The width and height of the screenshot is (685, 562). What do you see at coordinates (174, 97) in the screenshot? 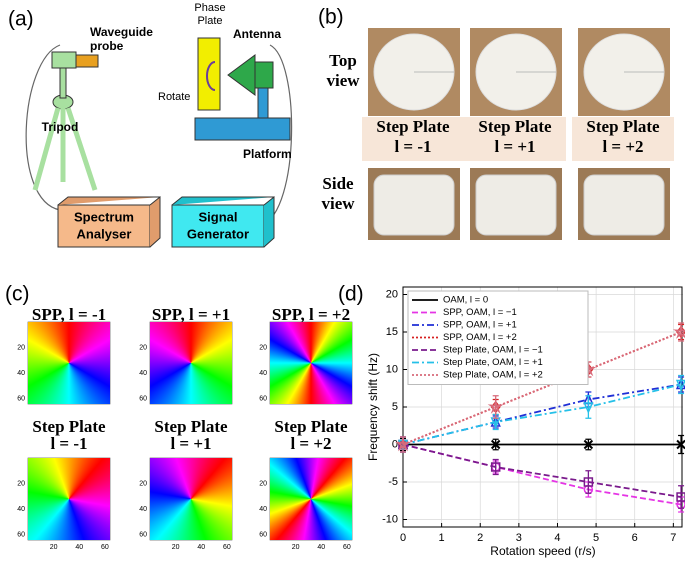
I see `rotate-label: Rotate` at bounding box center [174, 97].